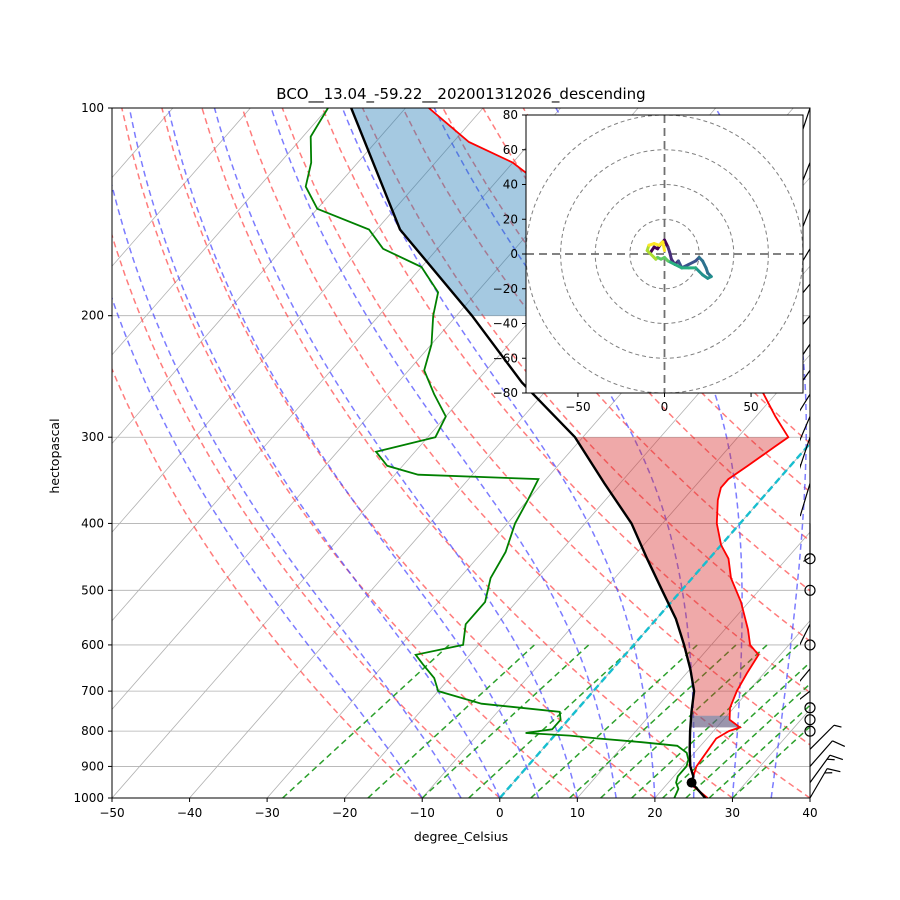 This screenshot has width=900, height=900. What do you see at coordinates (92, 691) in the screenshot?
I see `y-tick-label: 700` at bounding box center [92, 691].